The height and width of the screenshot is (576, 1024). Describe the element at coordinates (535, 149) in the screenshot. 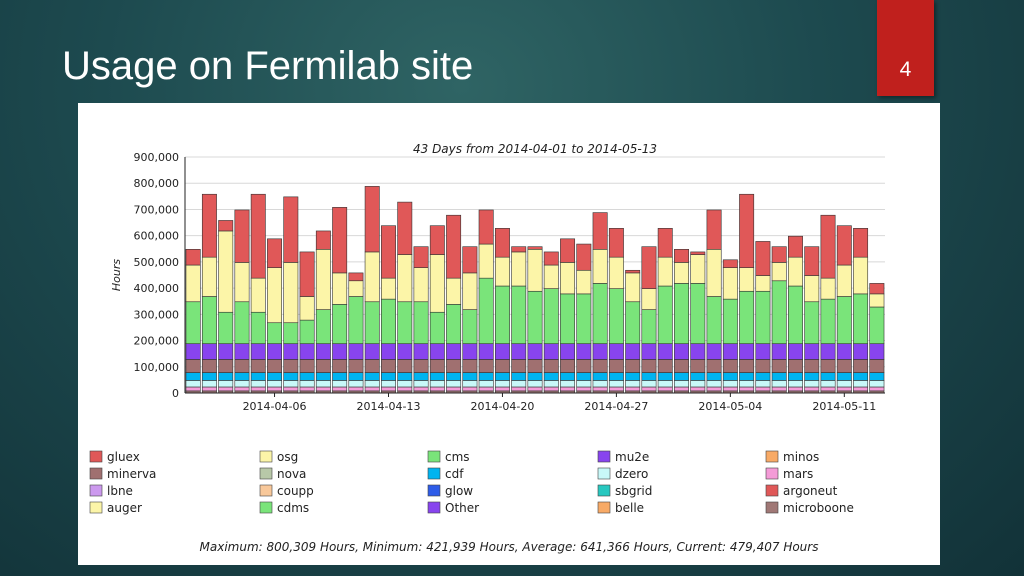

I see `chart-title: 43 Days from 2014-04-01 to 2014-05-13` at that location.